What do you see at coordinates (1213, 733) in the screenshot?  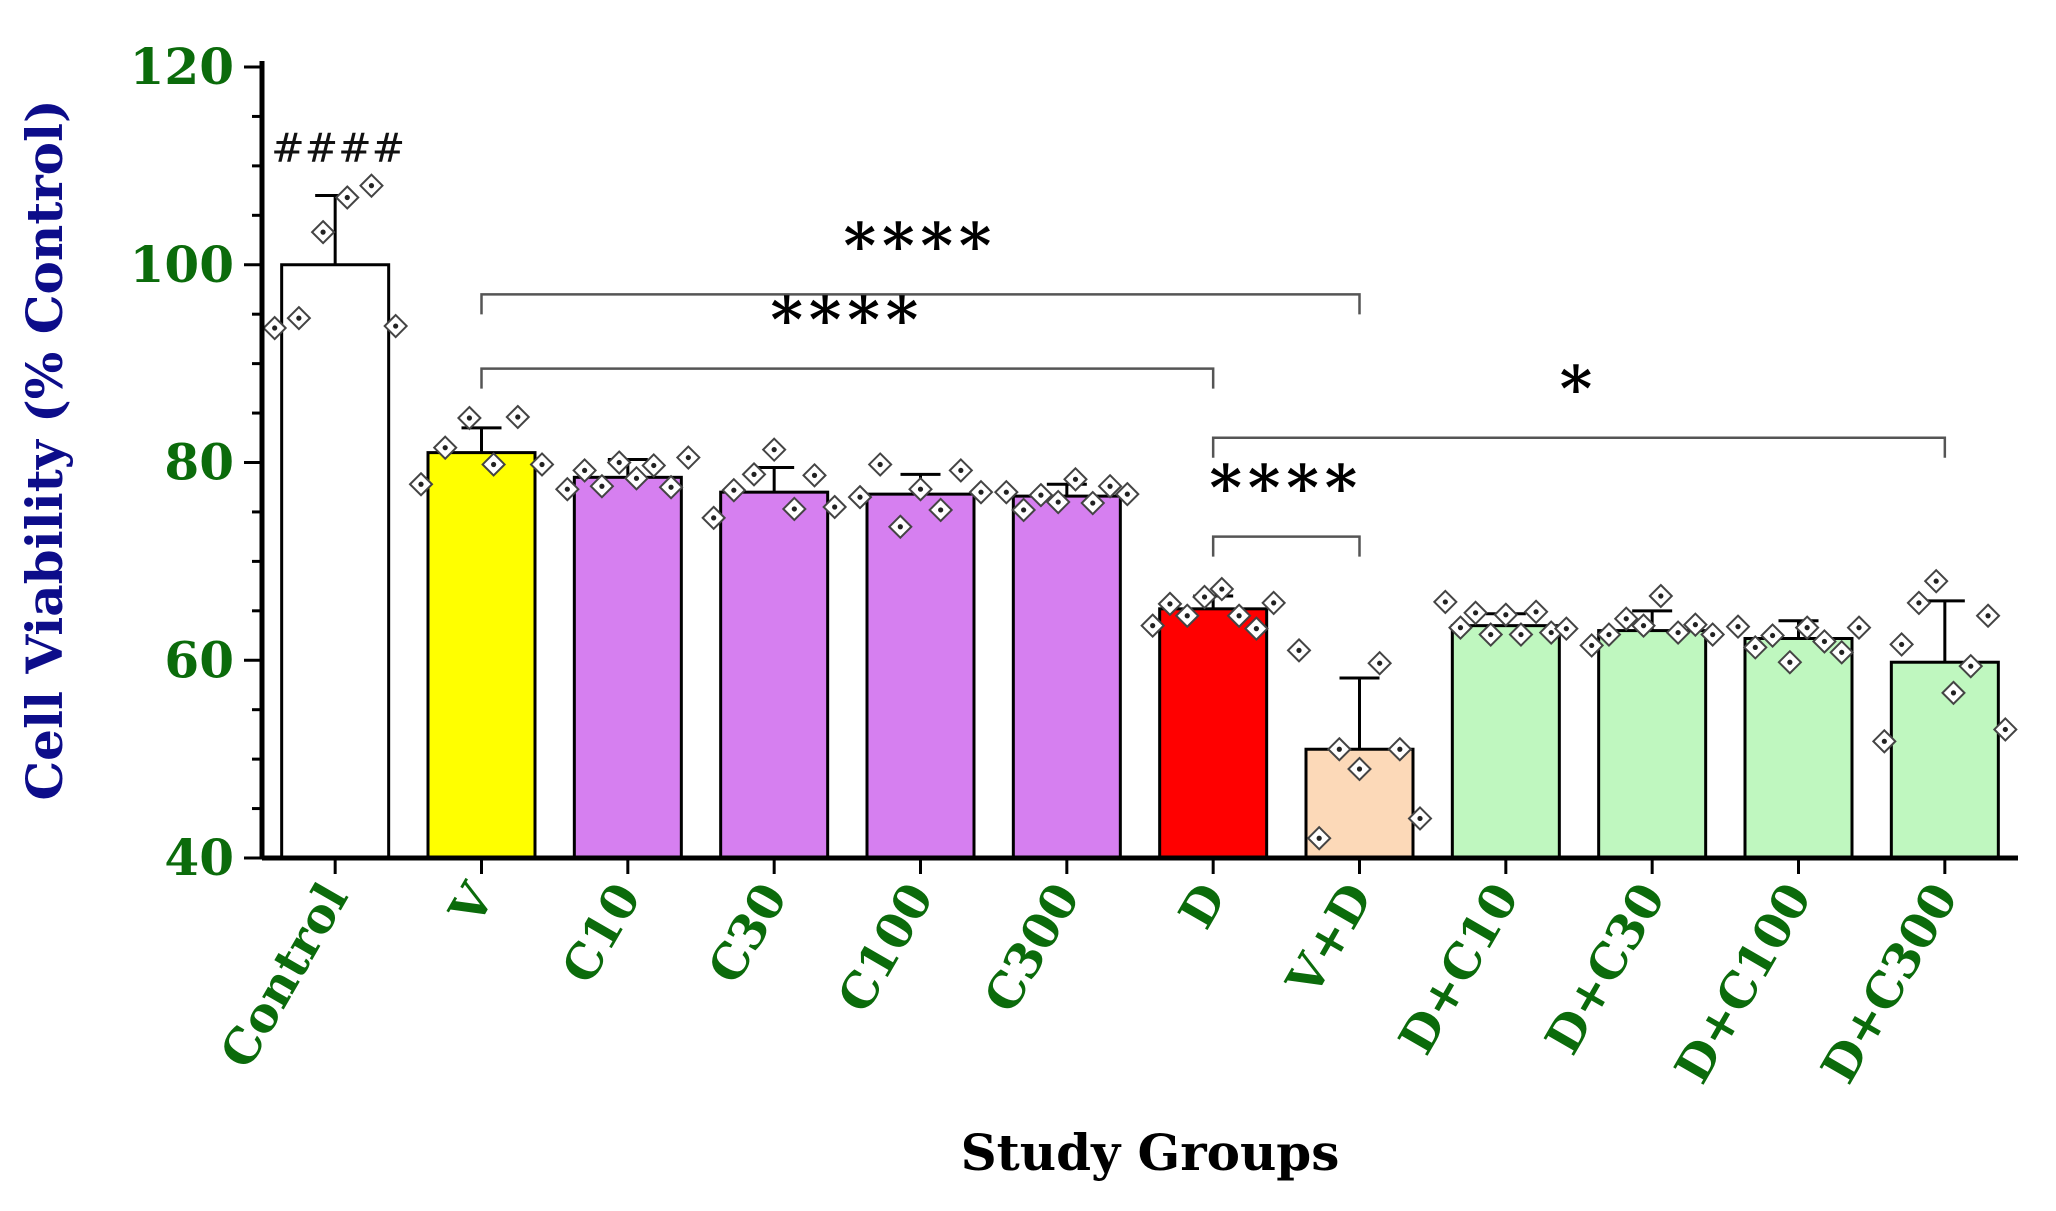 I see `bar-d` at bounding box center [1213, 733].